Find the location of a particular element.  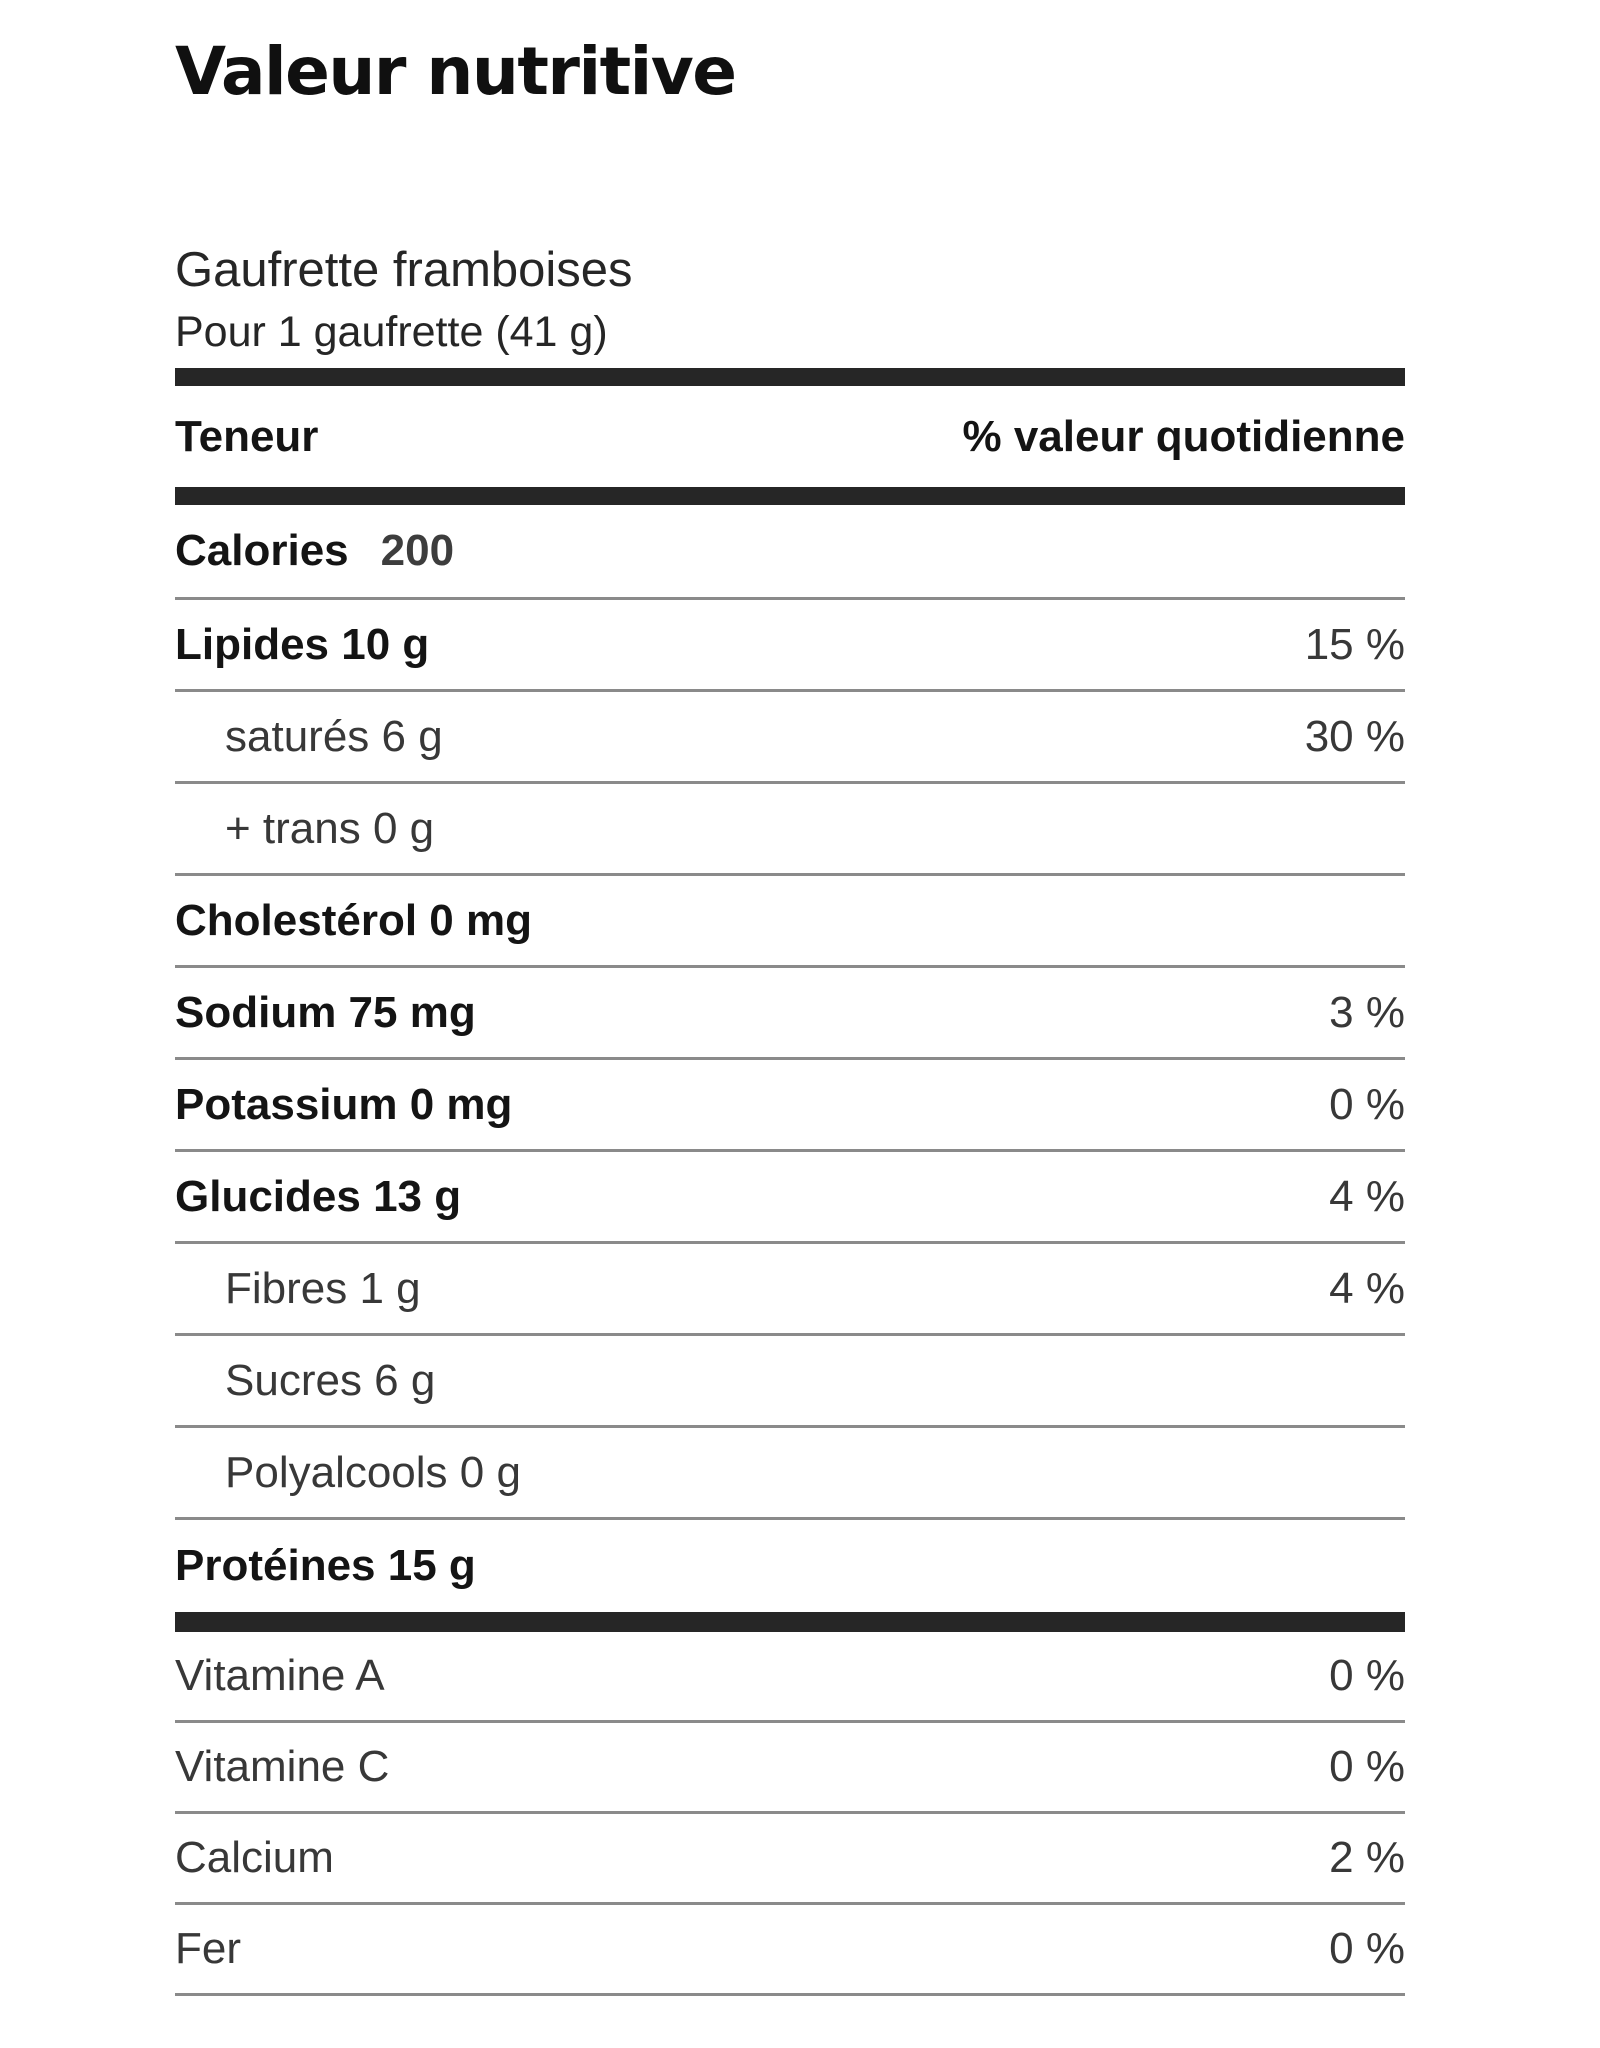

page-title: Valeur nutritive is located at coordinates (456, 71).